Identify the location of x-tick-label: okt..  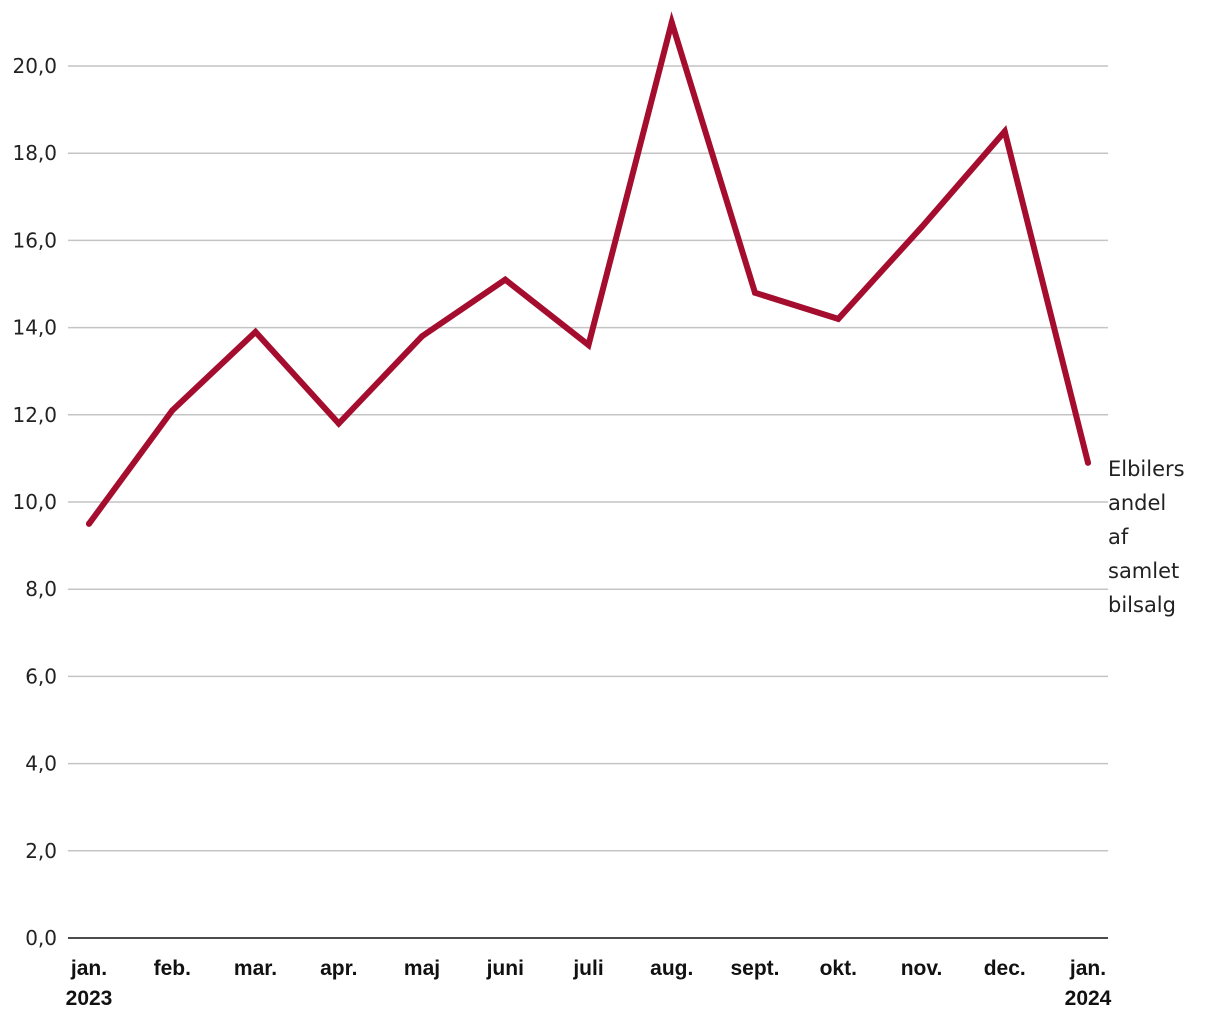
(838, 968).